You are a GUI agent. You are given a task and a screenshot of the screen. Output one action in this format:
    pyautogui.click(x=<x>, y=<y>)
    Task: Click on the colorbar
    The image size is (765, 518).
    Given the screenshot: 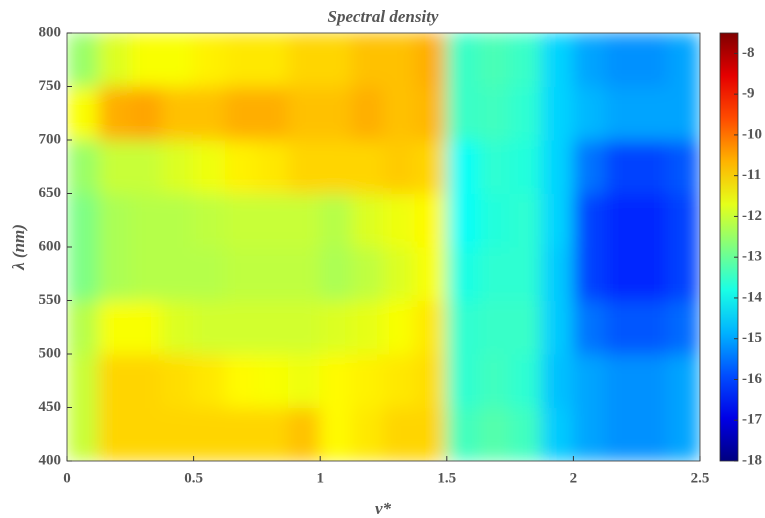 What is the action you would take?
    pyautogui.click(x=729, y=247)
    